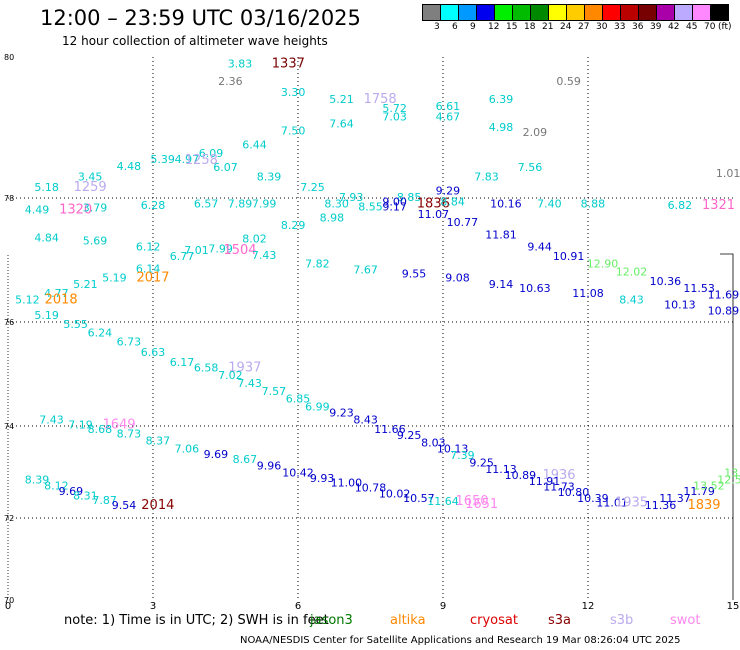 The image size is (740, 650). What do you see at coordinates (341, 413) in the screenshot?
I see `wave-height-label: 9.23` at bounding box center [341, 413].